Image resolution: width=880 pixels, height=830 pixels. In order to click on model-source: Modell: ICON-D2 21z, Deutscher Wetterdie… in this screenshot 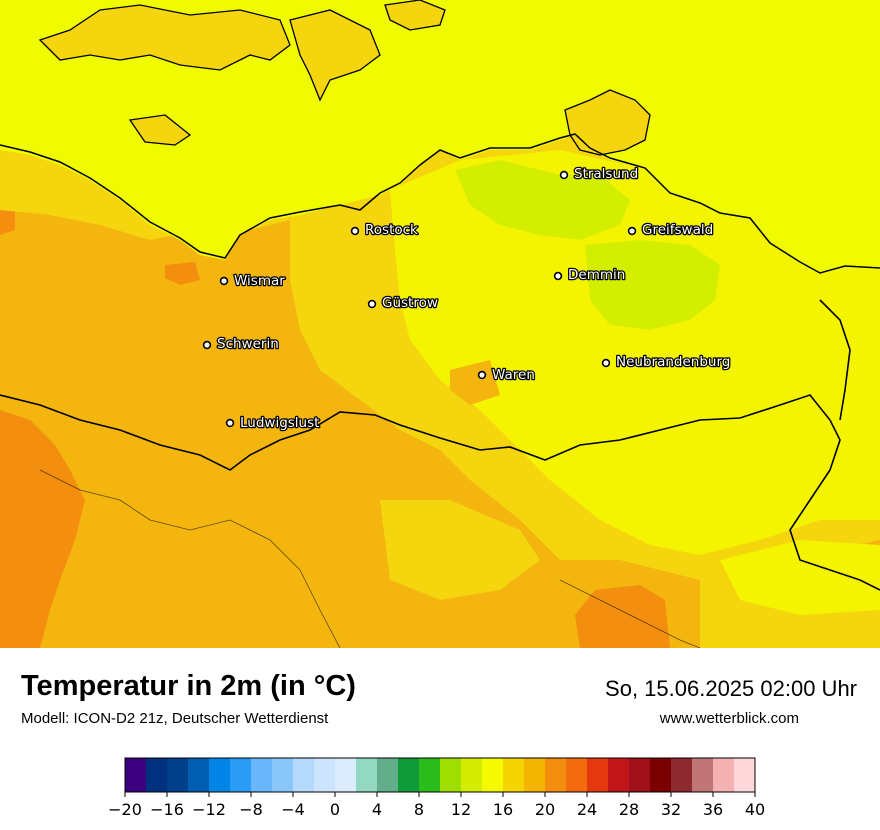, I will do `click(175, 718)`.